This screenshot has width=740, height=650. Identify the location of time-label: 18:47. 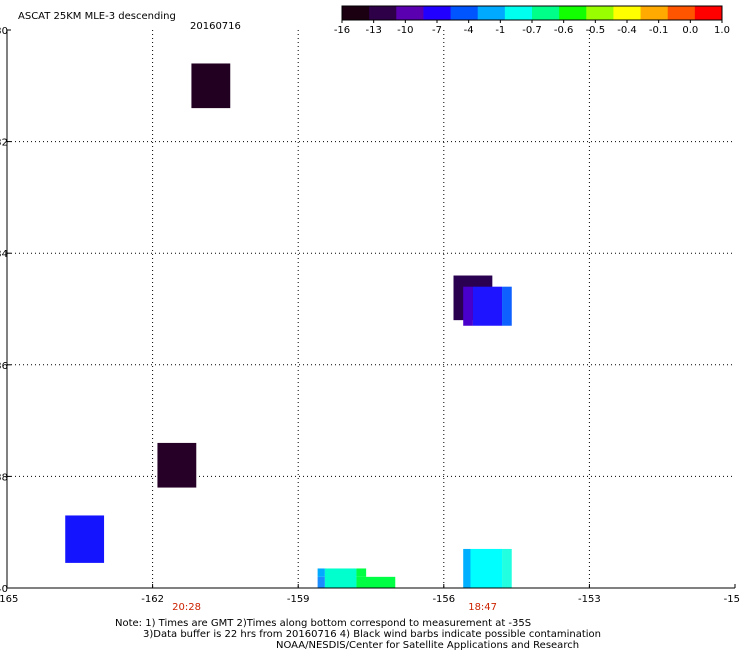
(482, 607).